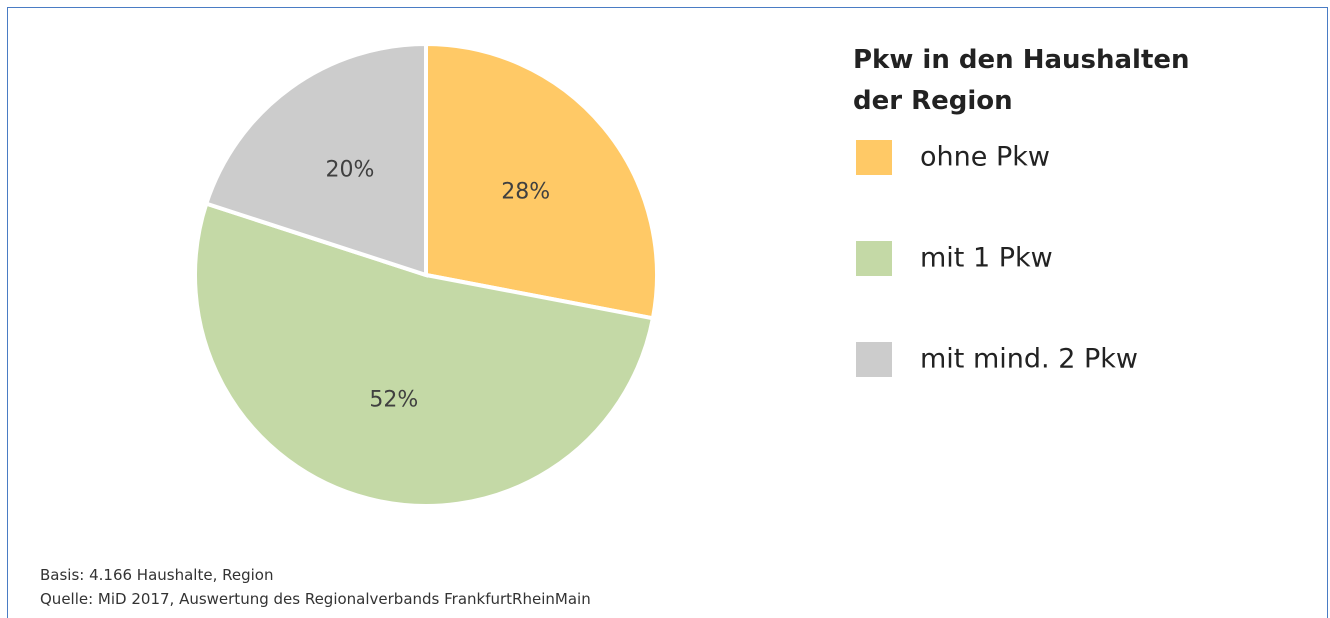 This screenshot has width=1330, height=618. I want to click on data-label: 20%, so click(350, 169).